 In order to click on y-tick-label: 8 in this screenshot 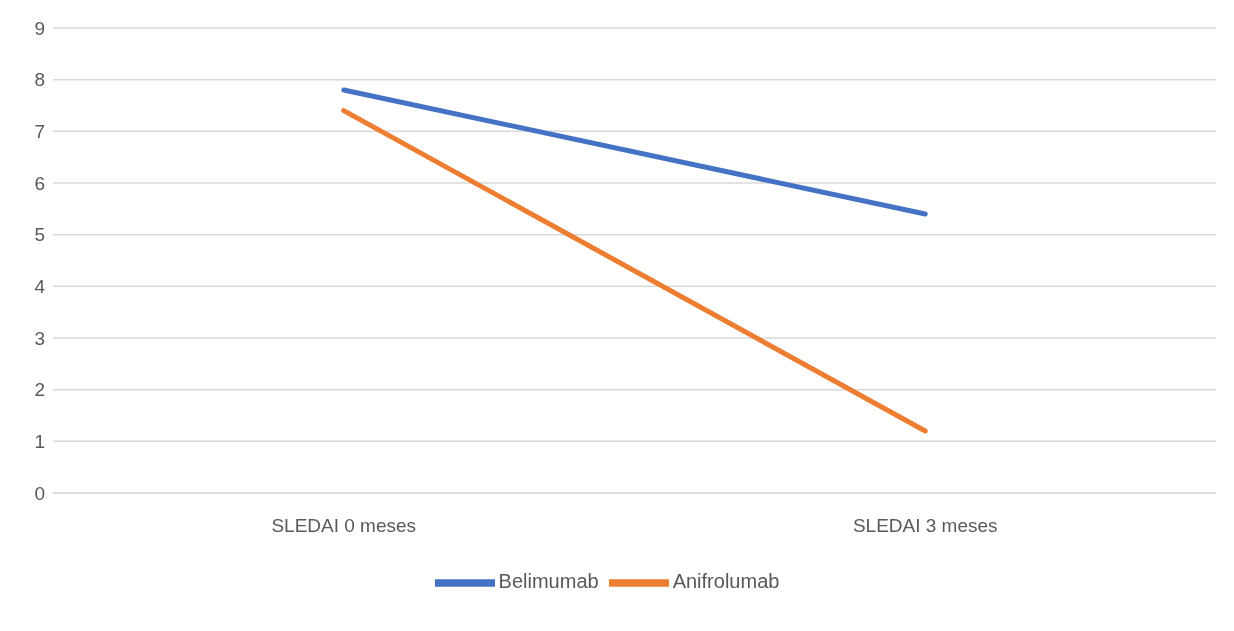, I will do `click(39, 80)`.